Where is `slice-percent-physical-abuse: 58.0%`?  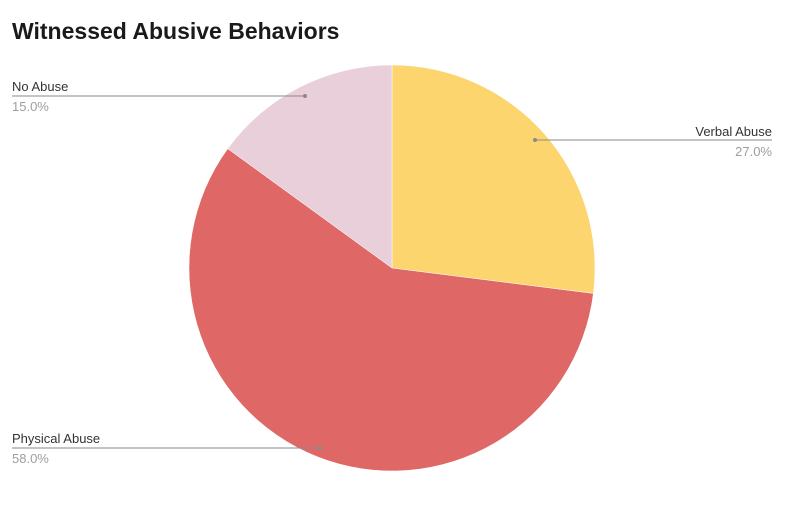 slice-percent-physical-abuse: 58.0% is located at coordinates (30, 458).